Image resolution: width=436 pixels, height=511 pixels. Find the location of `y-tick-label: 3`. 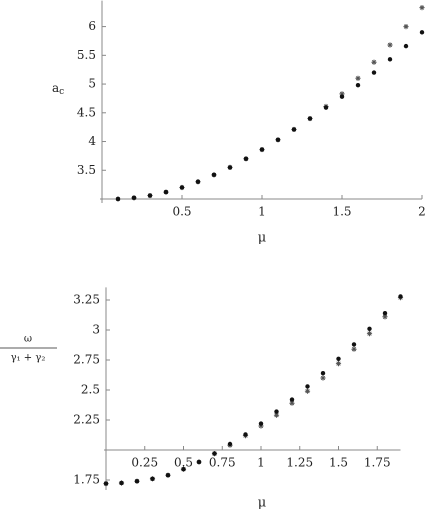

y-tick-label: 3 is located at coordinates (96, 330).